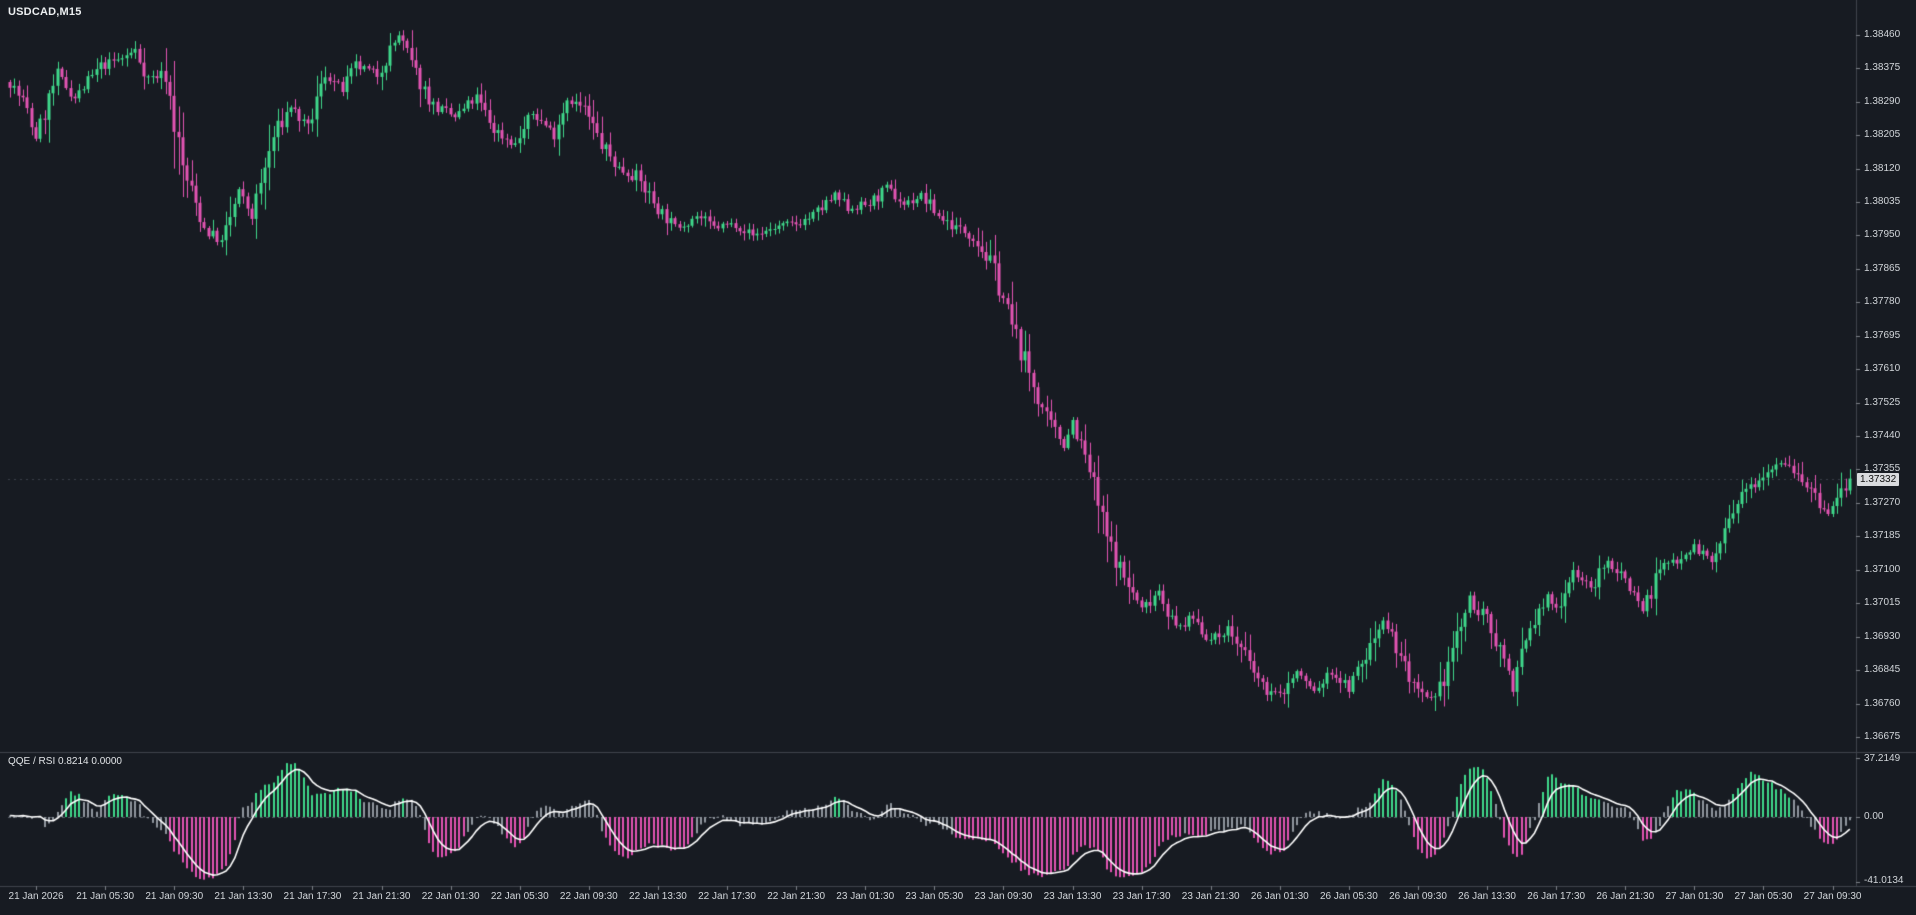  What do you see at coordinates (312, 896) in the screenshot?
I see `time-axis-label: 21 Jan 17:30` at bounding box center [312, 896].